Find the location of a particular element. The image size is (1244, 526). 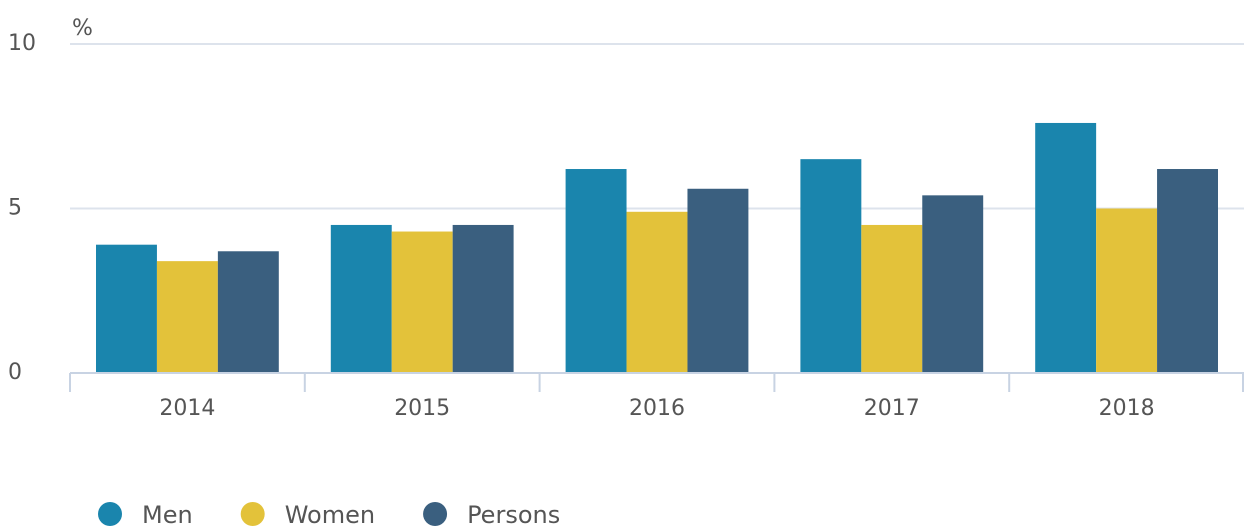

x-tick-label: 2017 is located at coordinates (892, 408).